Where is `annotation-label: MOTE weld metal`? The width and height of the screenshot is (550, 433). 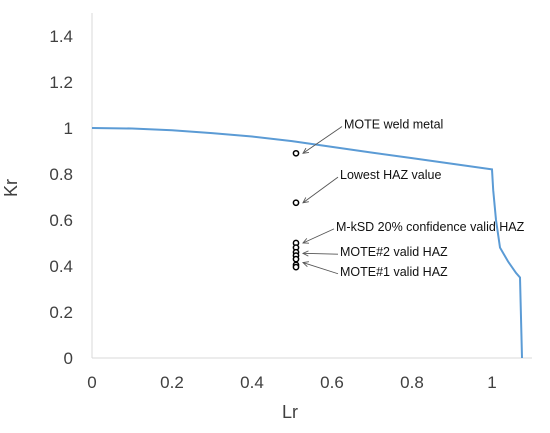 annotation-label: MOTE weld metal is located at coordinates (393, 125).